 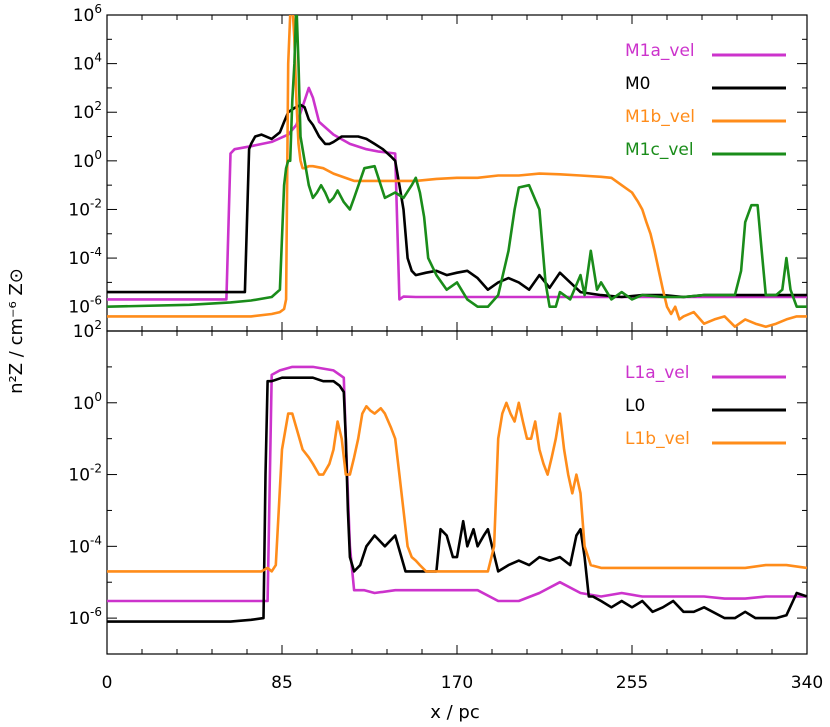 I want to click on x-tick-labels: 0 85 170 255 340, so click(x=463, y=683).